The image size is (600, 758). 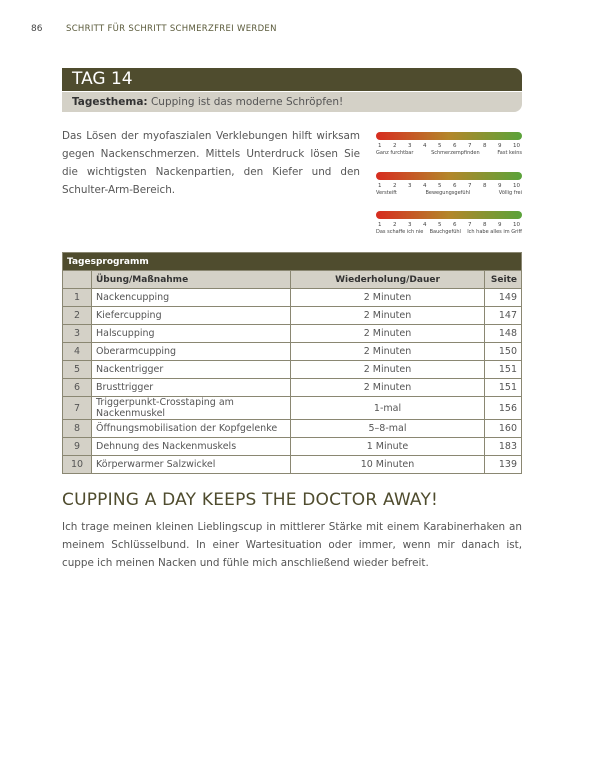 I want to click on row-exercise: Halscupping, so click(x=191, y=333).